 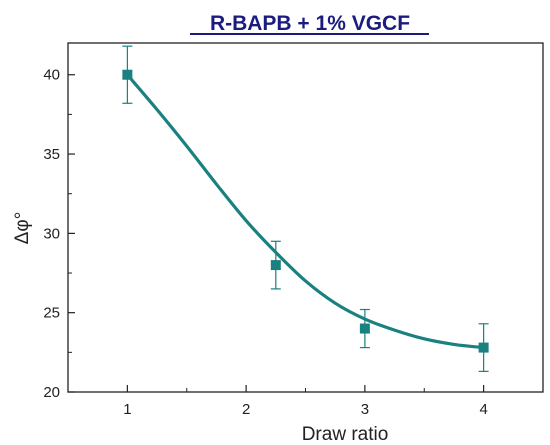 What do you see at coordinates (127, 409) in the screenshot?
I see `x-tick-label: 1` at bounding box center [127, 409].